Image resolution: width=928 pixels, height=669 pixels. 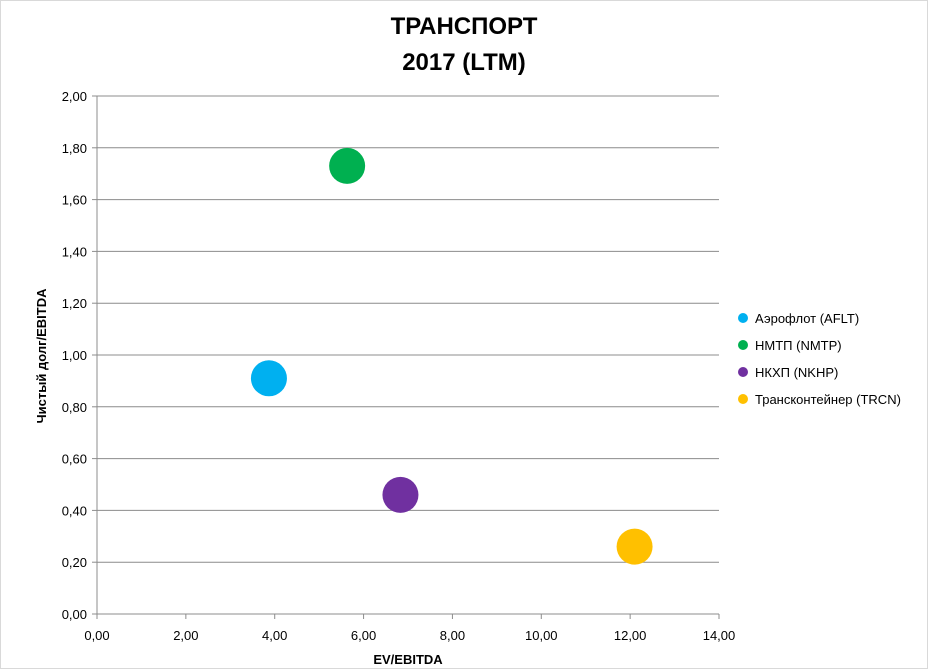 What do you see at coordinates (464, 62) in the screenshot?
I see `chart-title-line-2: 2017 (LTM)` at bounding box center [464, 62].